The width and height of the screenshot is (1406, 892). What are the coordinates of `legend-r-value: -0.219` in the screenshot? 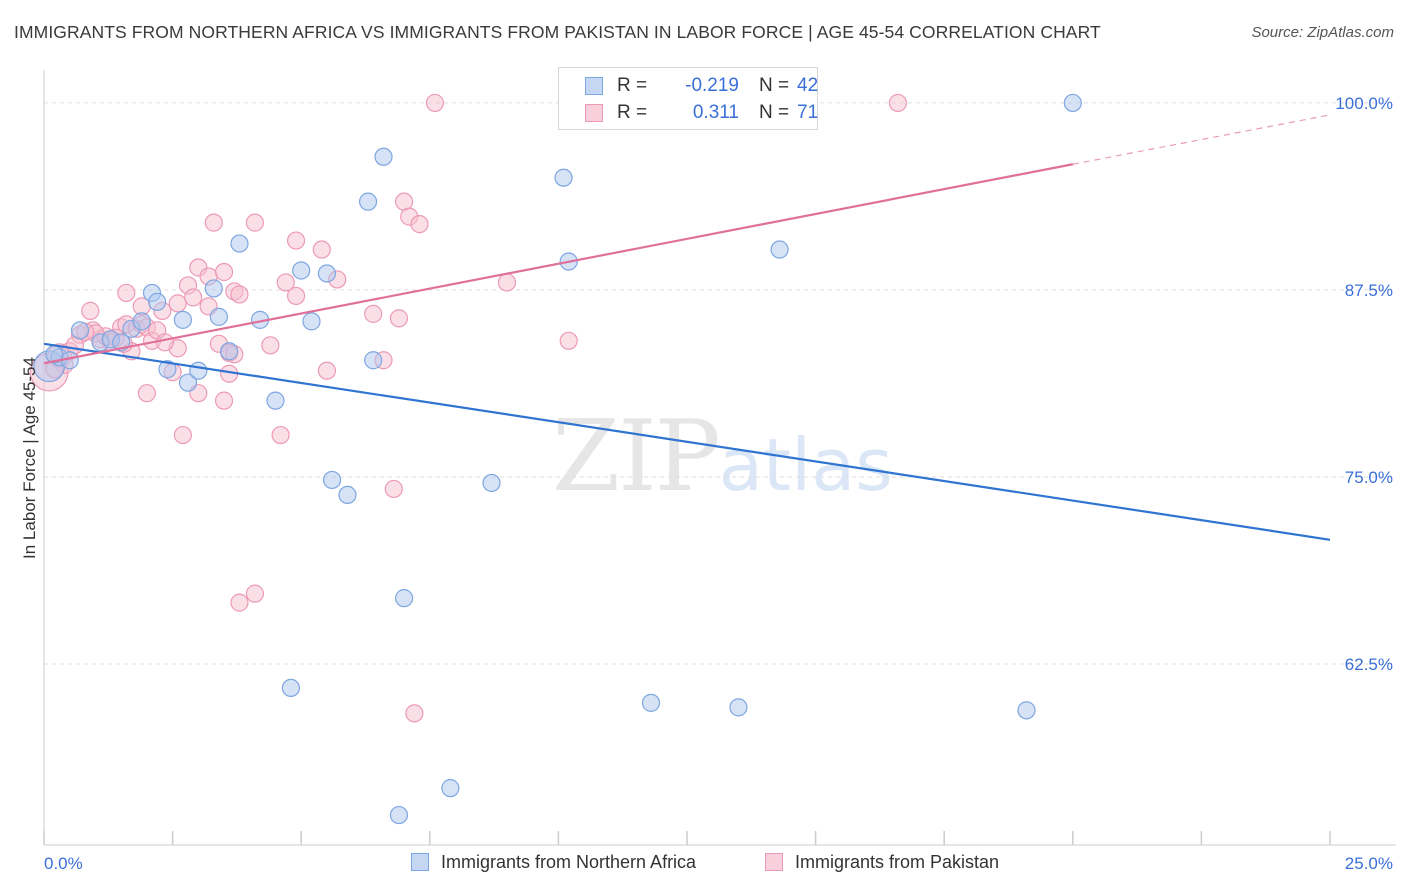 It's located at (712, 85).